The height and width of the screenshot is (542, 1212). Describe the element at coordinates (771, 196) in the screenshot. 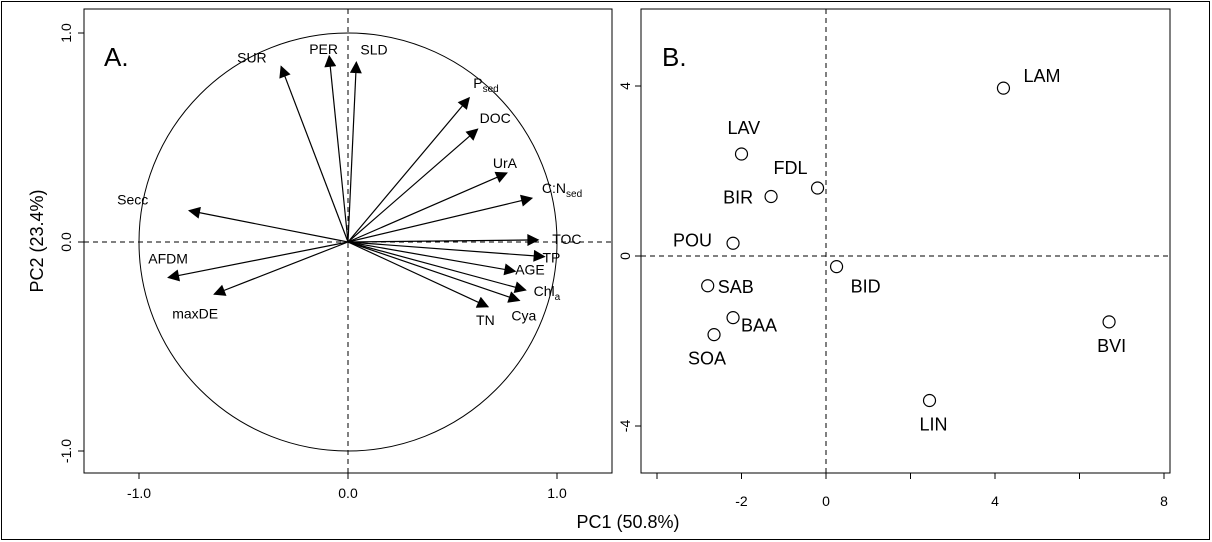

I see `score-point-bir` at that location.